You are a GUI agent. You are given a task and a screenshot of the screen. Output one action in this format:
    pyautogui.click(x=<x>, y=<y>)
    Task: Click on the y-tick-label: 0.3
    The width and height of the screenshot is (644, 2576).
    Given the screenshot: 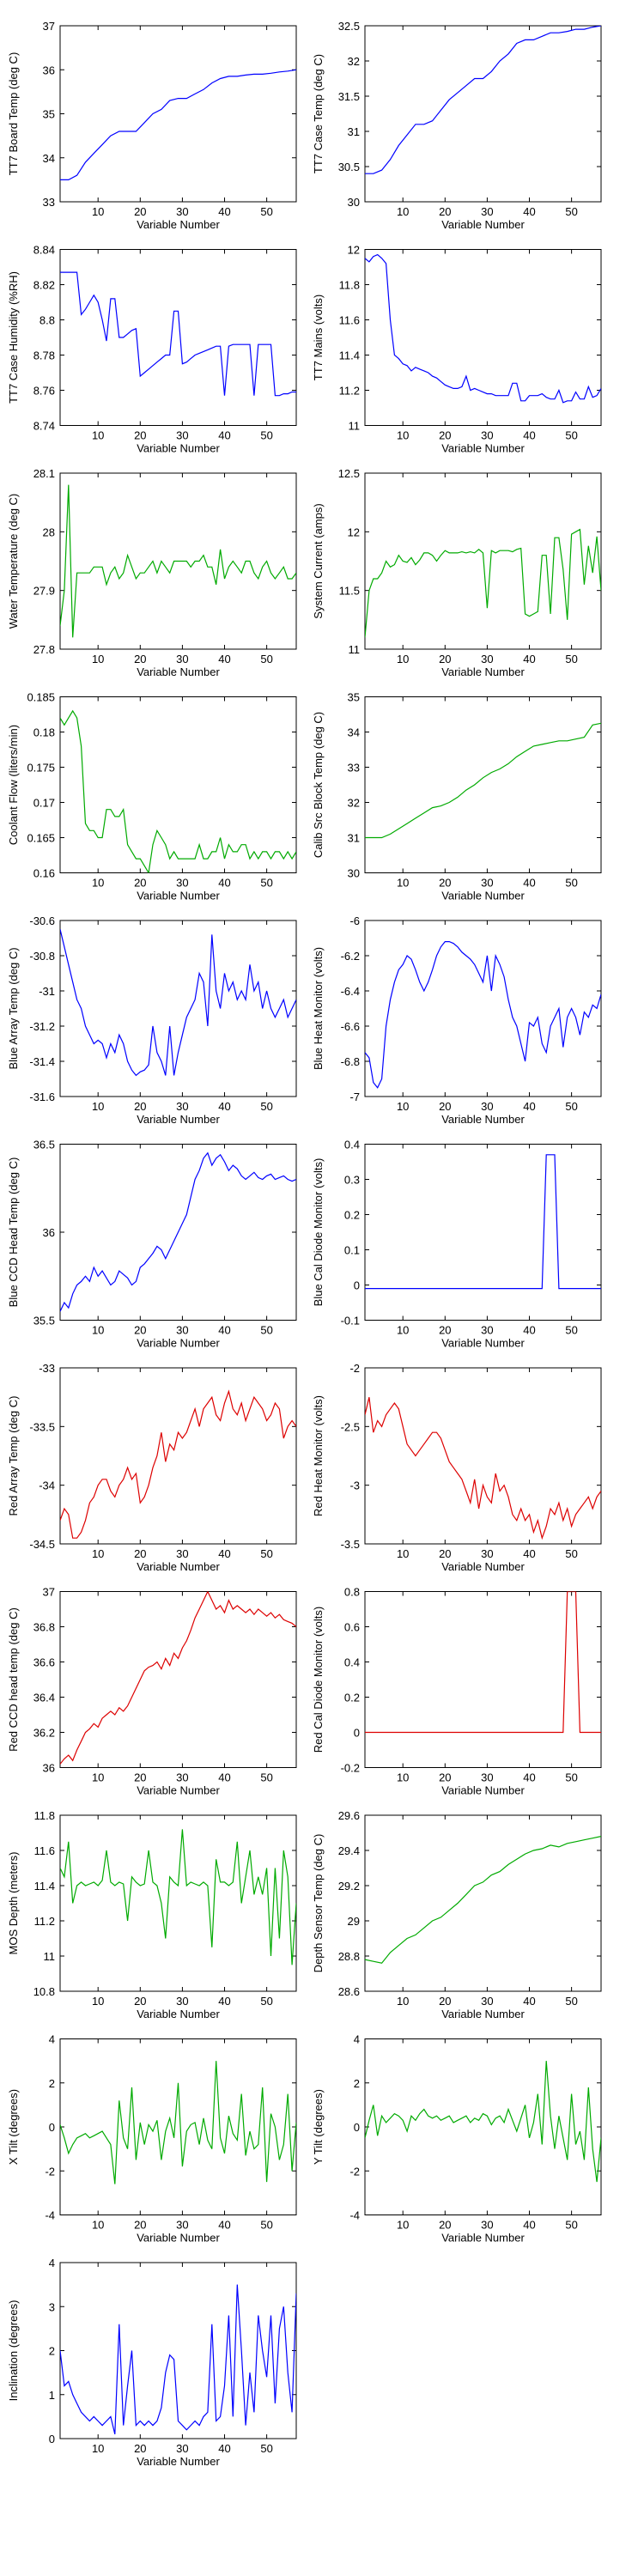 What is the action you would take?
    pyautogui.click(x=352, y=1180)
    